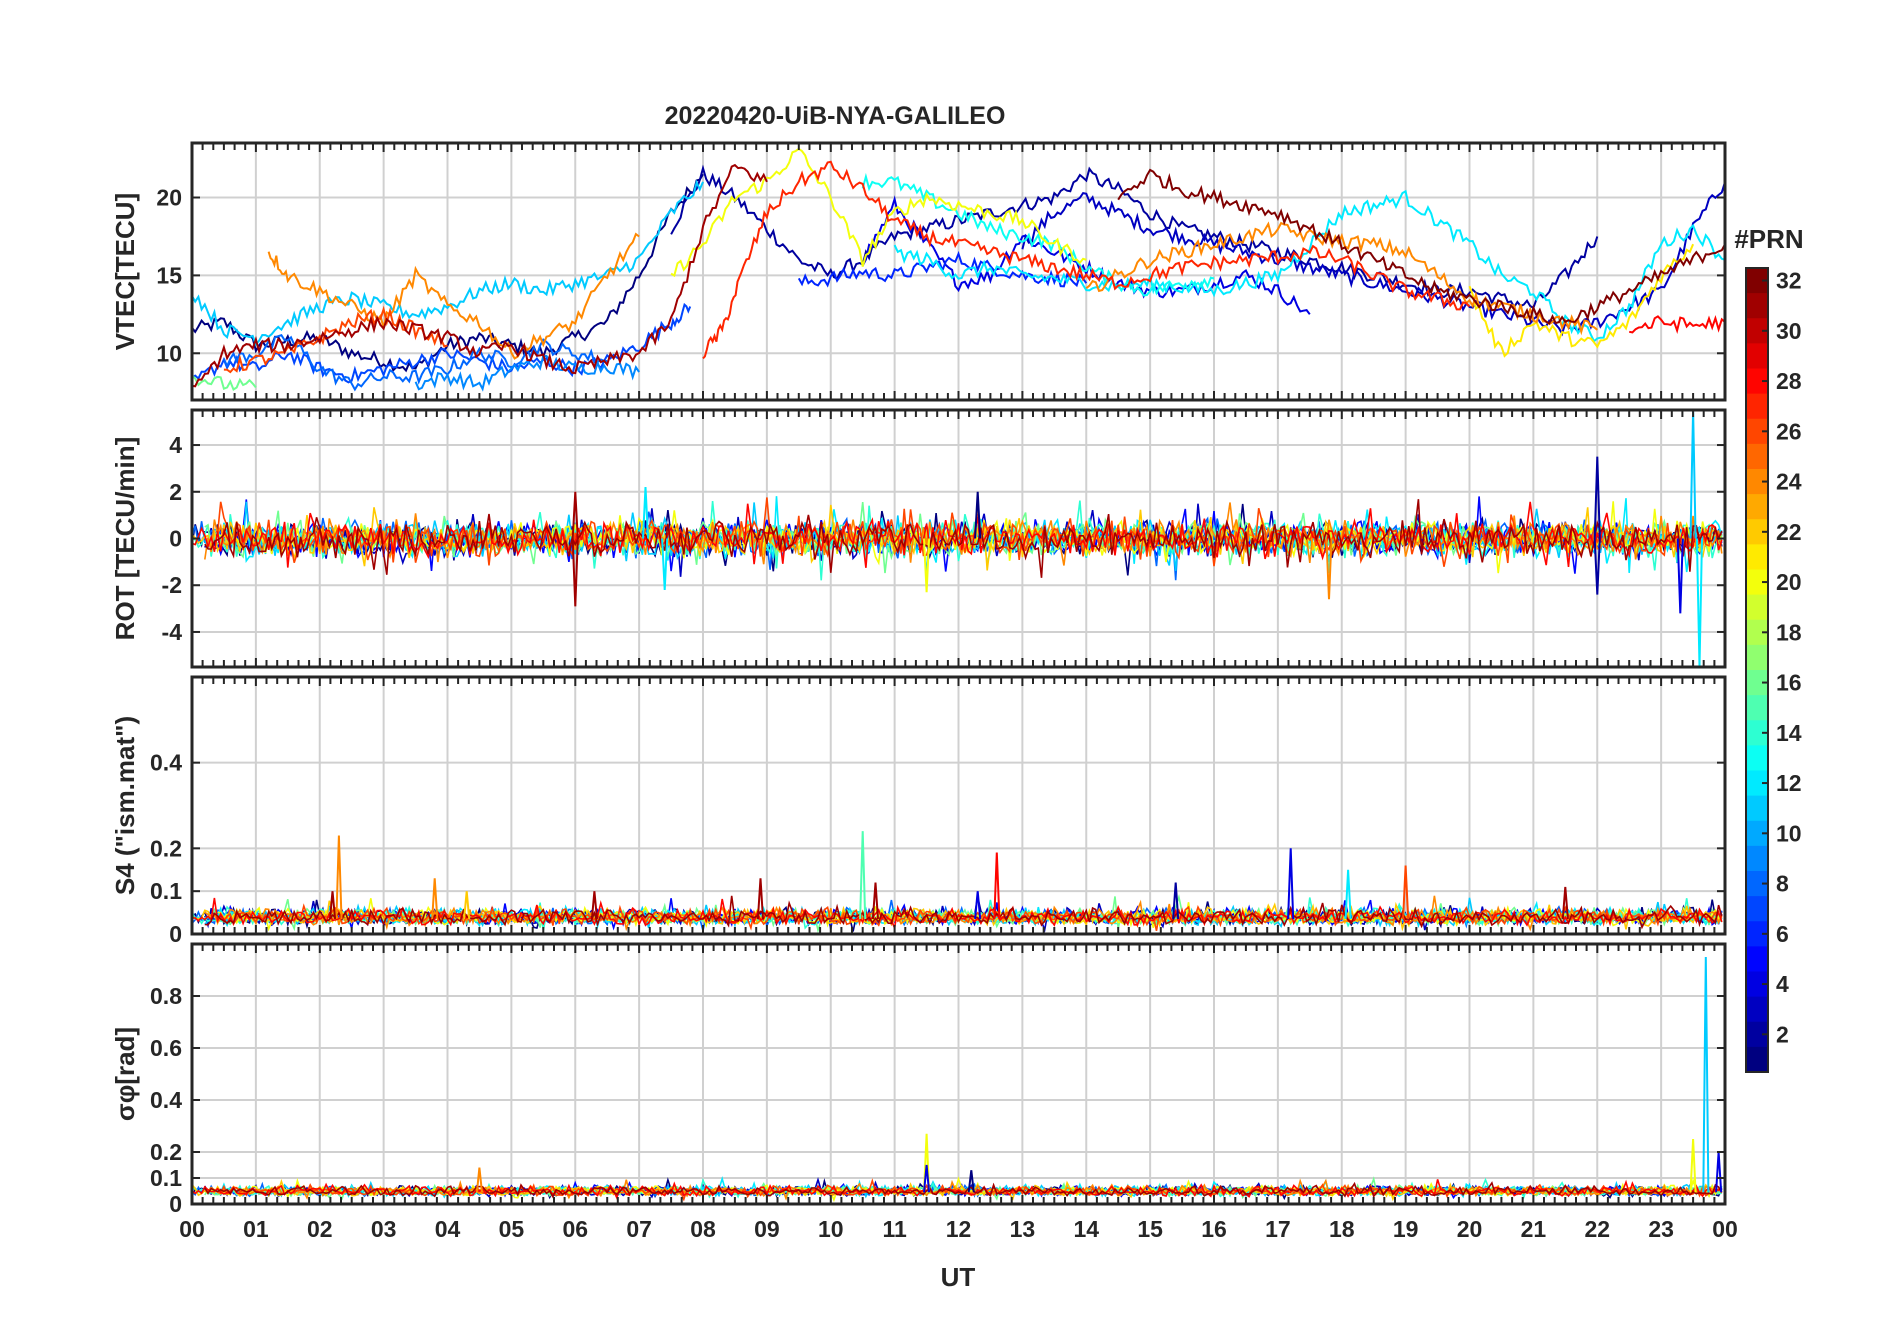 The image size is (1902, 1330). Describe the element at coordinates (1789, 331) in the screenshot. I see `colorbar-tick-label: 30` at that location.